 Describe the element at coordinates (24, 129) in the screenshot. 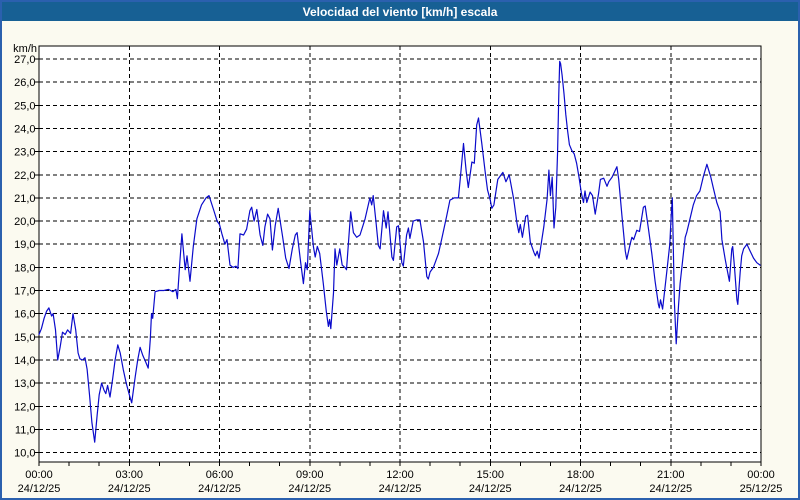

I see `y-tick-label: 24,0` at that location.